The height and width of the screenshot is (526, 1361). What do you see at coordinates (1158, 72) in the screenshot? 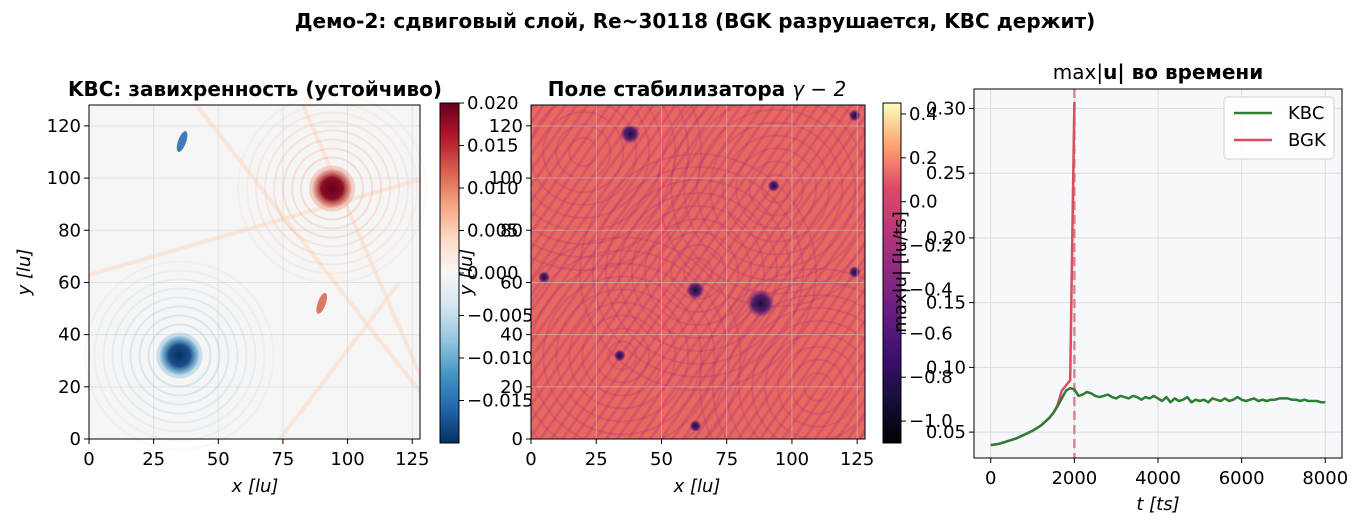
I see `panel3-title: max|u| во времени` at bounding box center [1158, 72].